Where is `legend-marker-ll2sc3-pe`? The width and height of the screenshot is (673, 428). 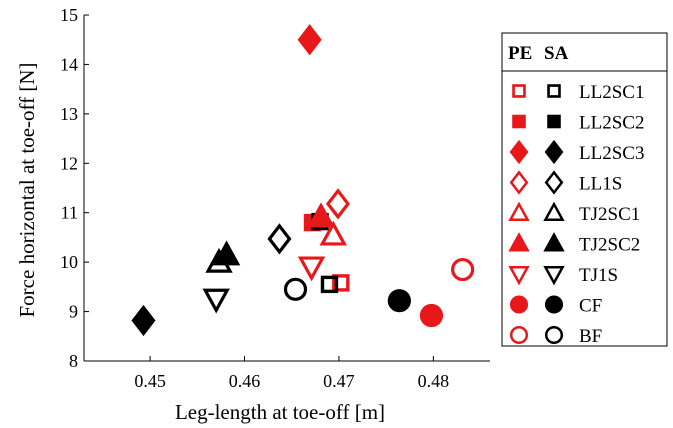 legend-marker-ll2sc3-pe is located at coordinates (519, 152).